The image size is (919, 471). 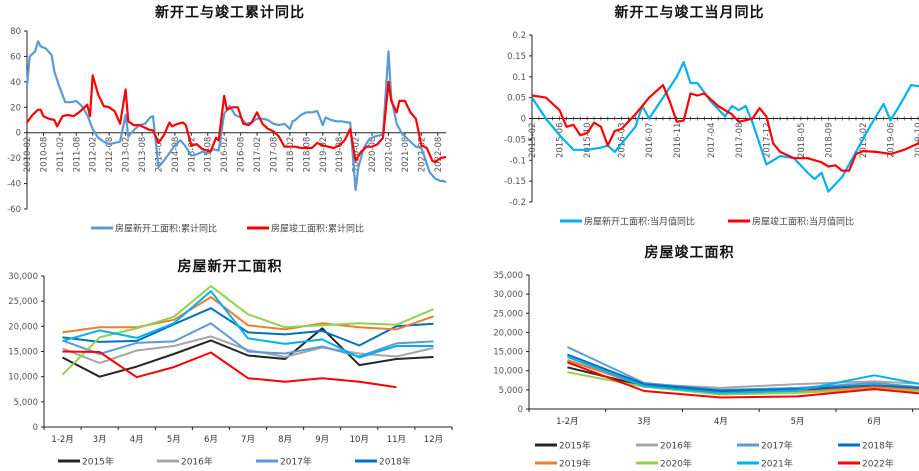 What do you see at coordinates (678, 141) in the screenshot?
I see `x-tick-label: 2016-11` at bounding box center [678, 141].